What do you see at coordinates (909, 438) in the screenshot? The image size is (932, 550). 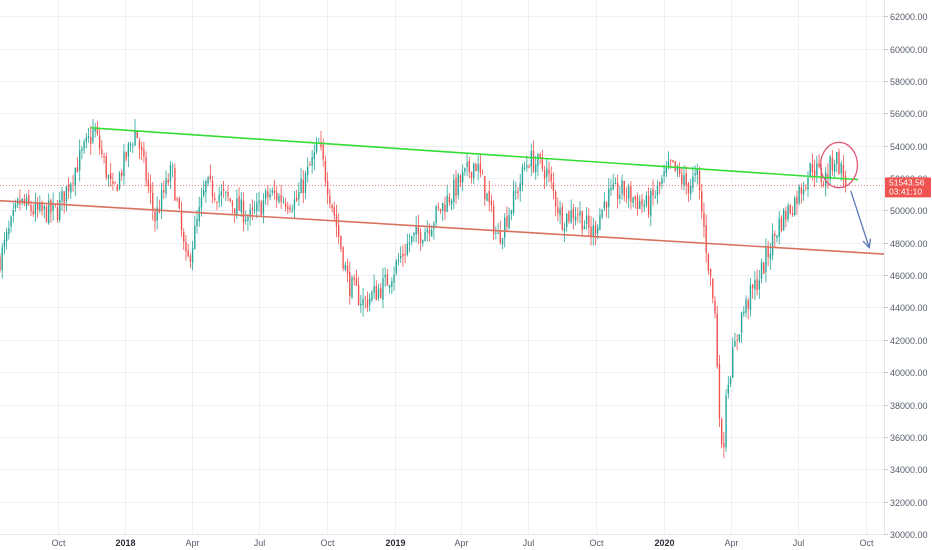 I see `y-tick-label: 36000.00` at bounding box center [909, 438].